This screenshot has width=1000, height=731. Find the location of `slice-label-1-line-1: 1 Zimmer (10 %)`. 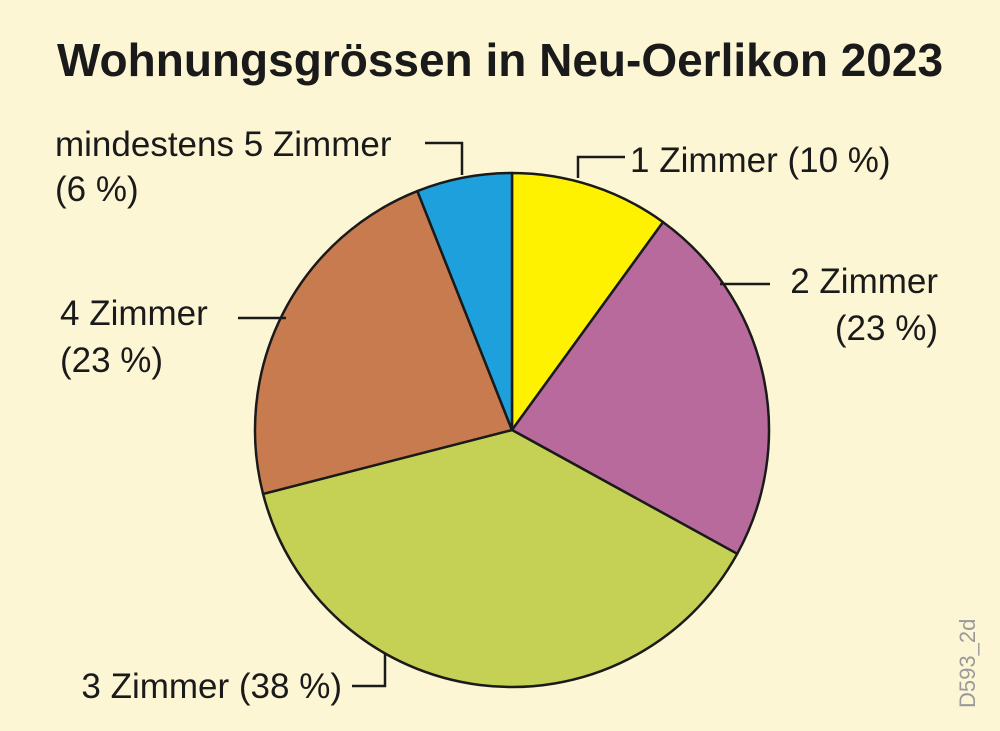

slice-label-1-line-1: 1 Zimmer (10 %) is located at coordinates (760, 160).